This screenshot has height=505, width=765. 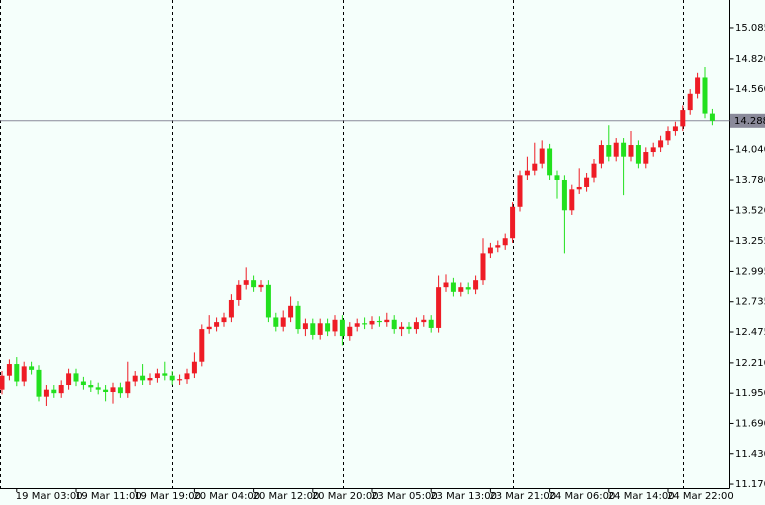 What do you see at coordinates (463, 496) in the screenshot?
I see `x-tick-label: 23 Mar 13:00` at bounding box center [463, 496].